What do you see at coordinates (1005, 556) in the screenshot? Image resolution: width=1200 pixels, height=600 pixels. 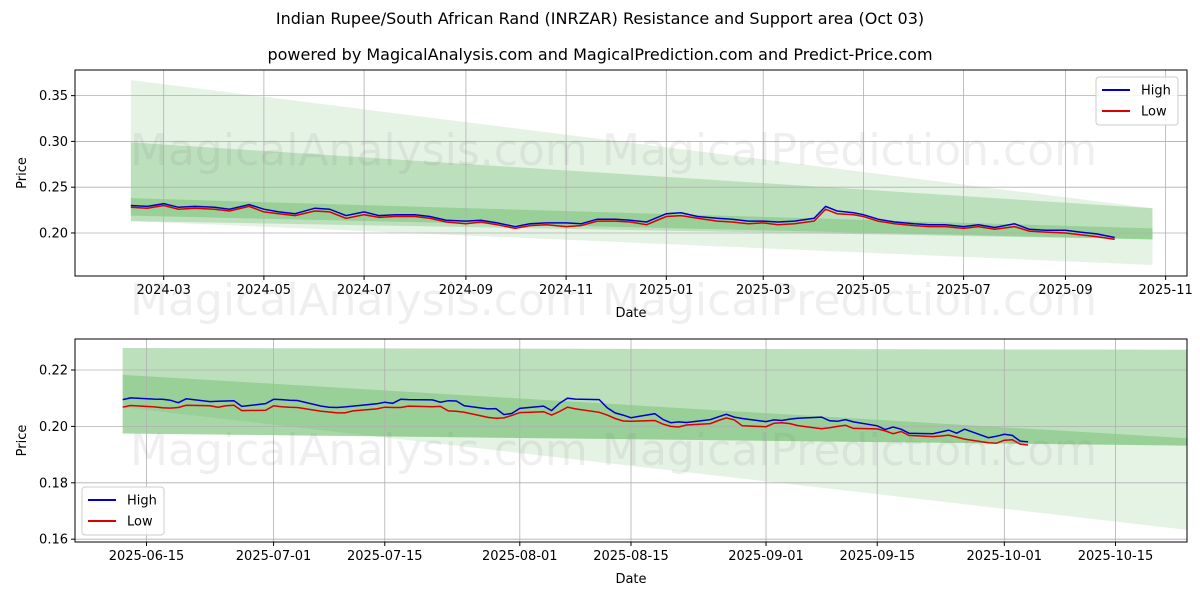 I see `x-tick-label: 2025-10-01` at bounding box center [1005, 556].